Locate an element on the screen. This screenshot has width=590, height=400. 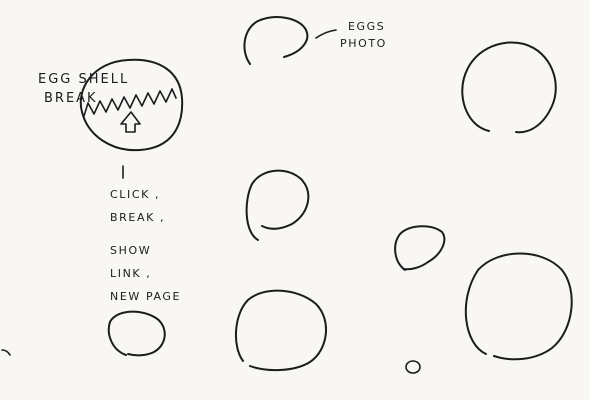
photo-pointer-line is located at coordinates (326, 34).